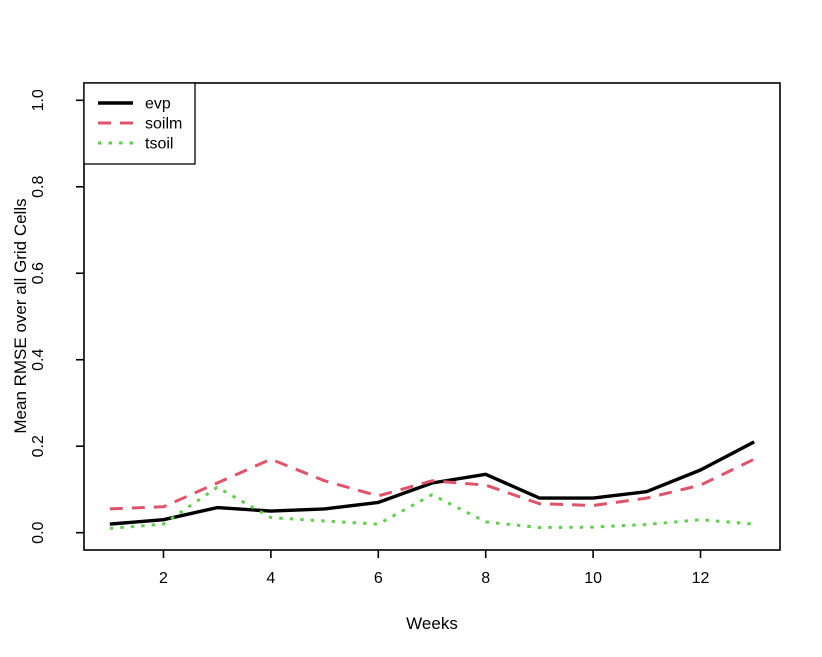  Describe the element at coordinates (158, 104) in the screenshot. I see `legend-label-evp: evp` at that location.